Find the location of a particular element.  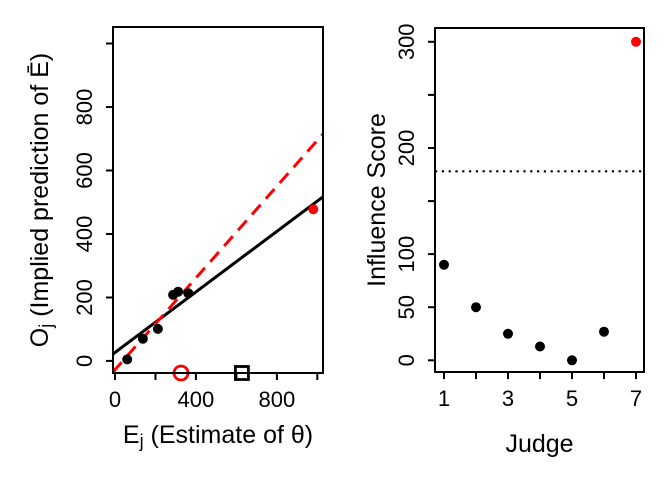

x-axis-title: Ej (Estimate of θ) is located at coordinates (218, 436).